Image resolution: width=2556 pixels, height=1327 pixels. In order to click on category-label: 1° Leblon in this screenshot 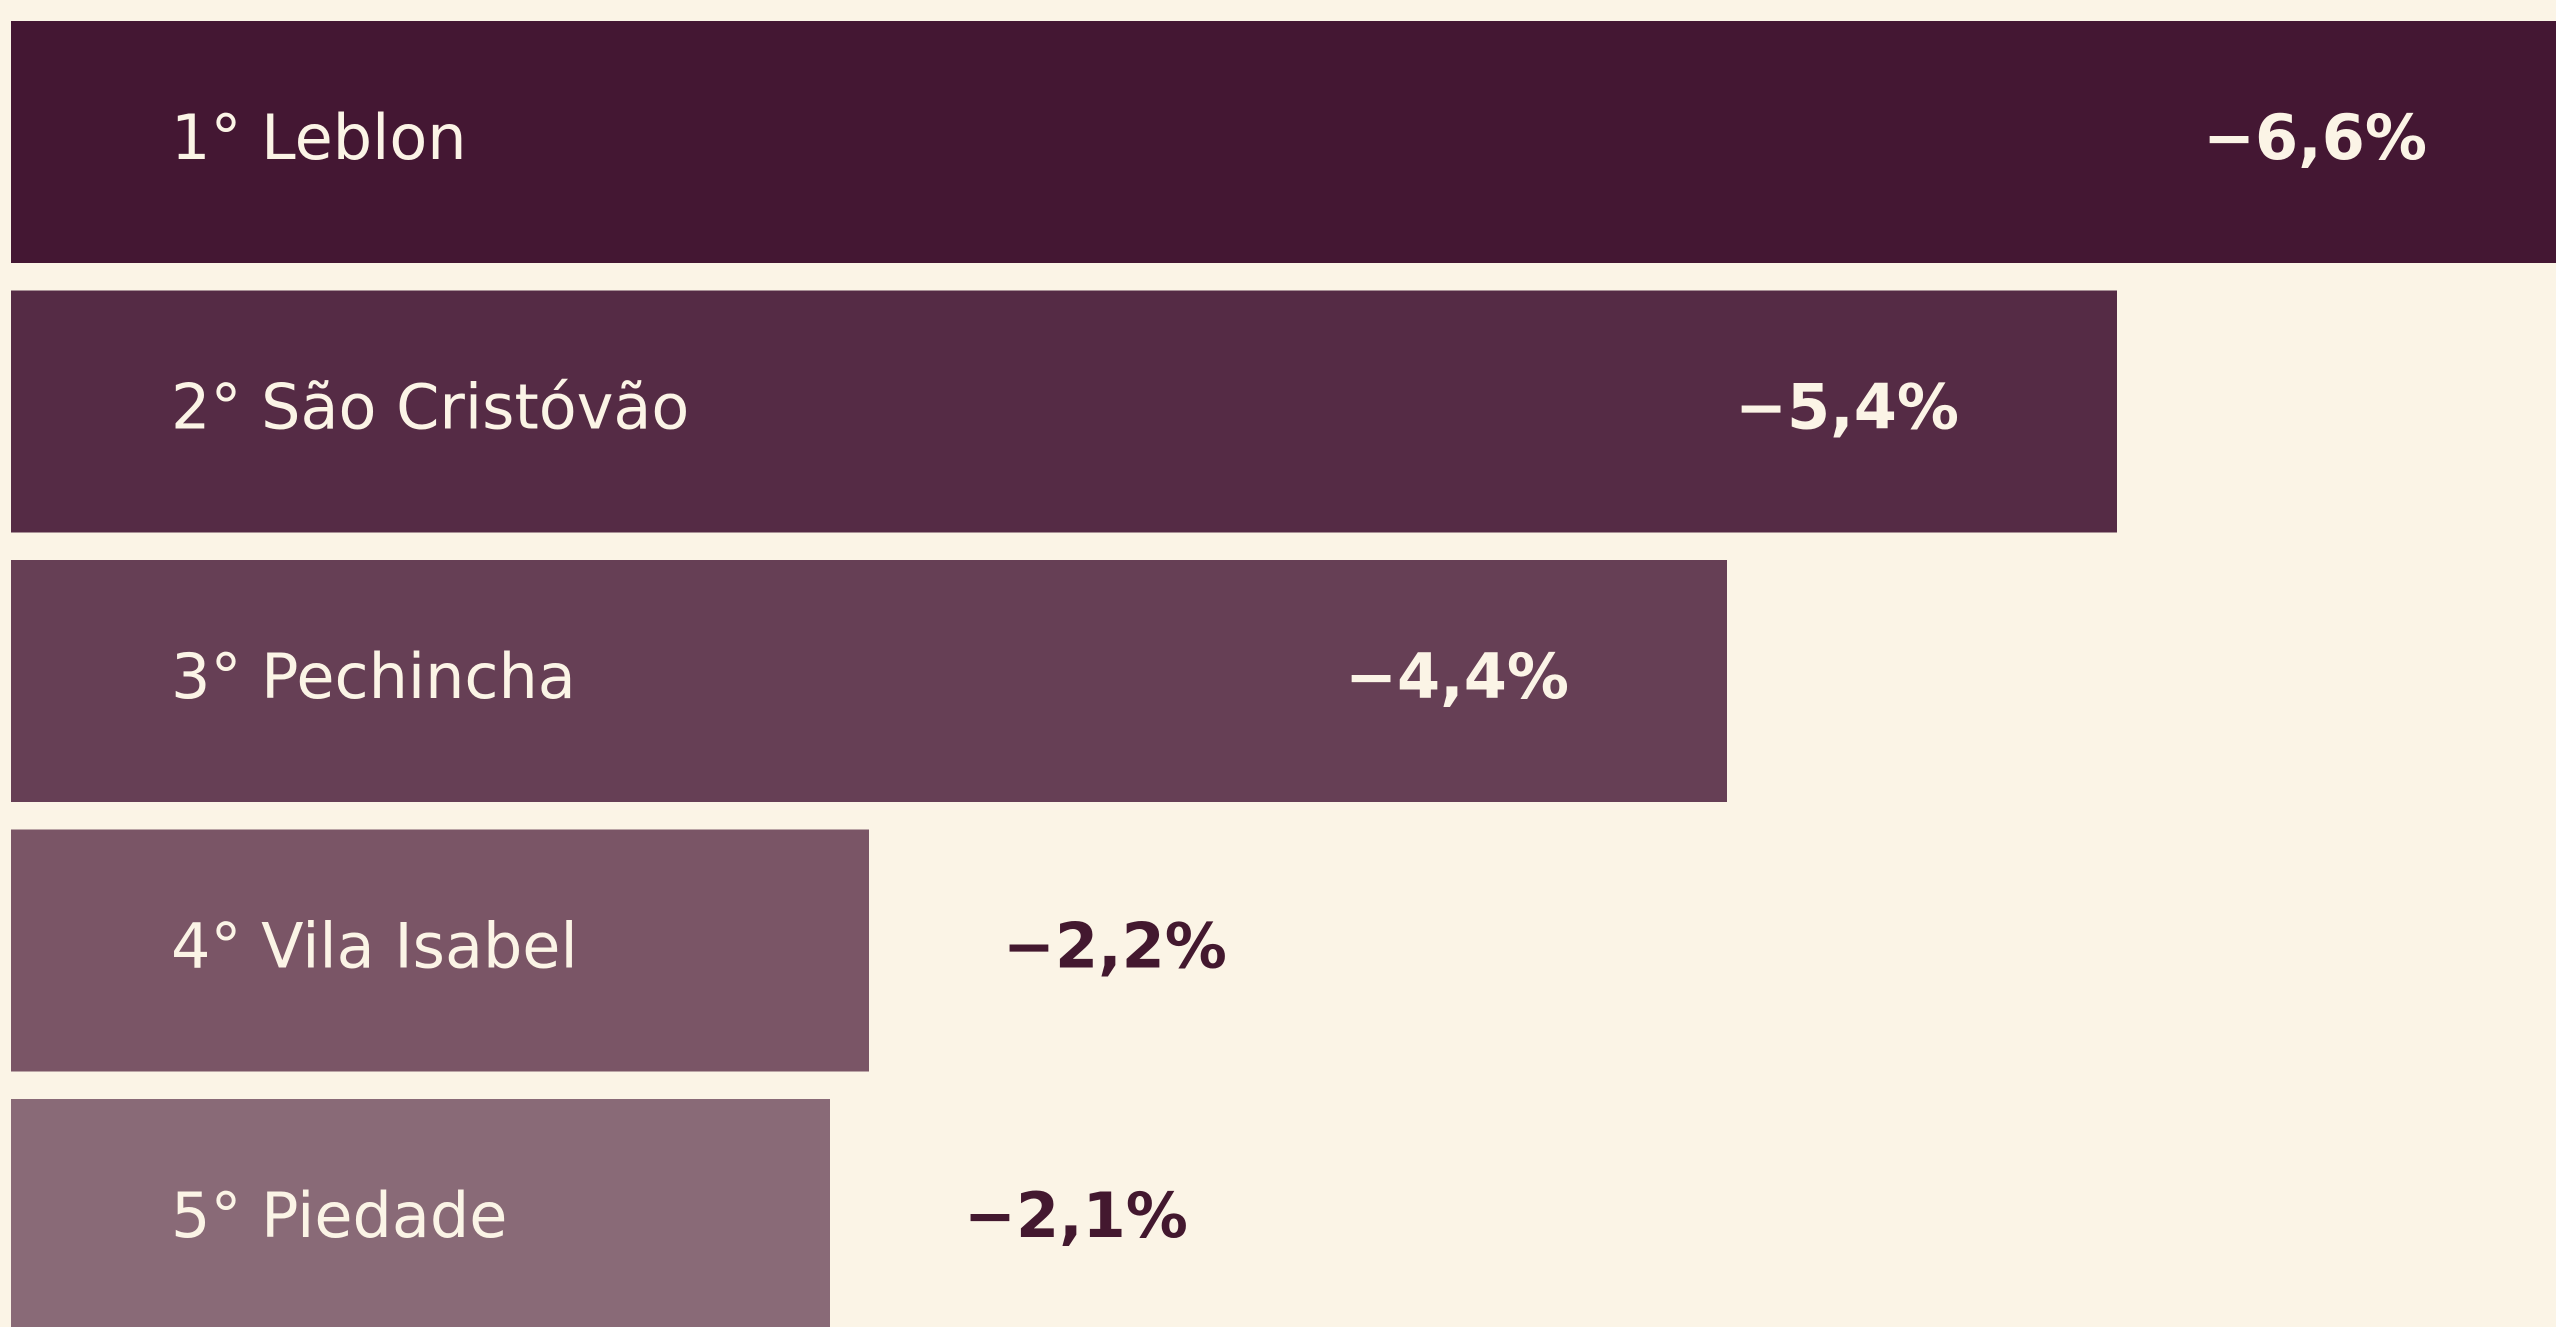, I will do `click(319, 137)`.